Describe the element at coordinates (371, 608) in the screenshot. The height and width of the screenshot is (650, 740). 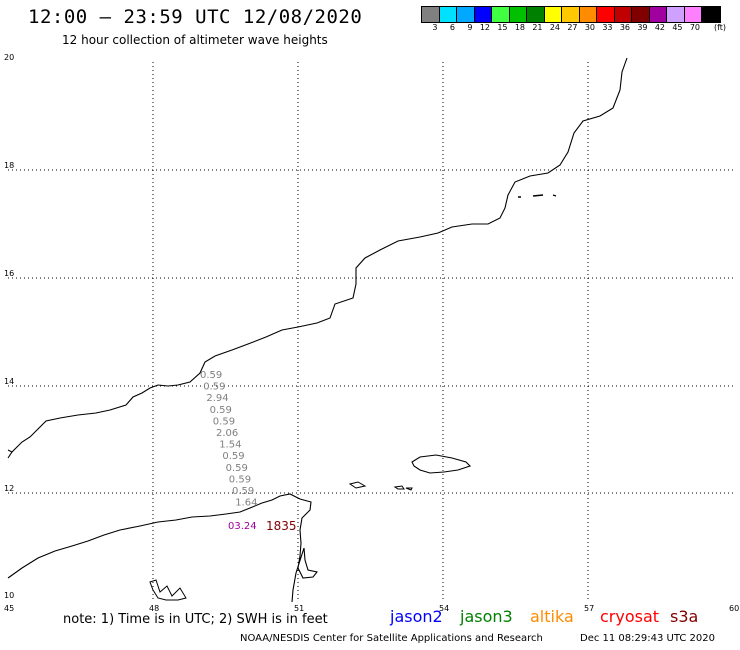
I see `longitude-labels: 45 48 51 54 57 60` at that location.